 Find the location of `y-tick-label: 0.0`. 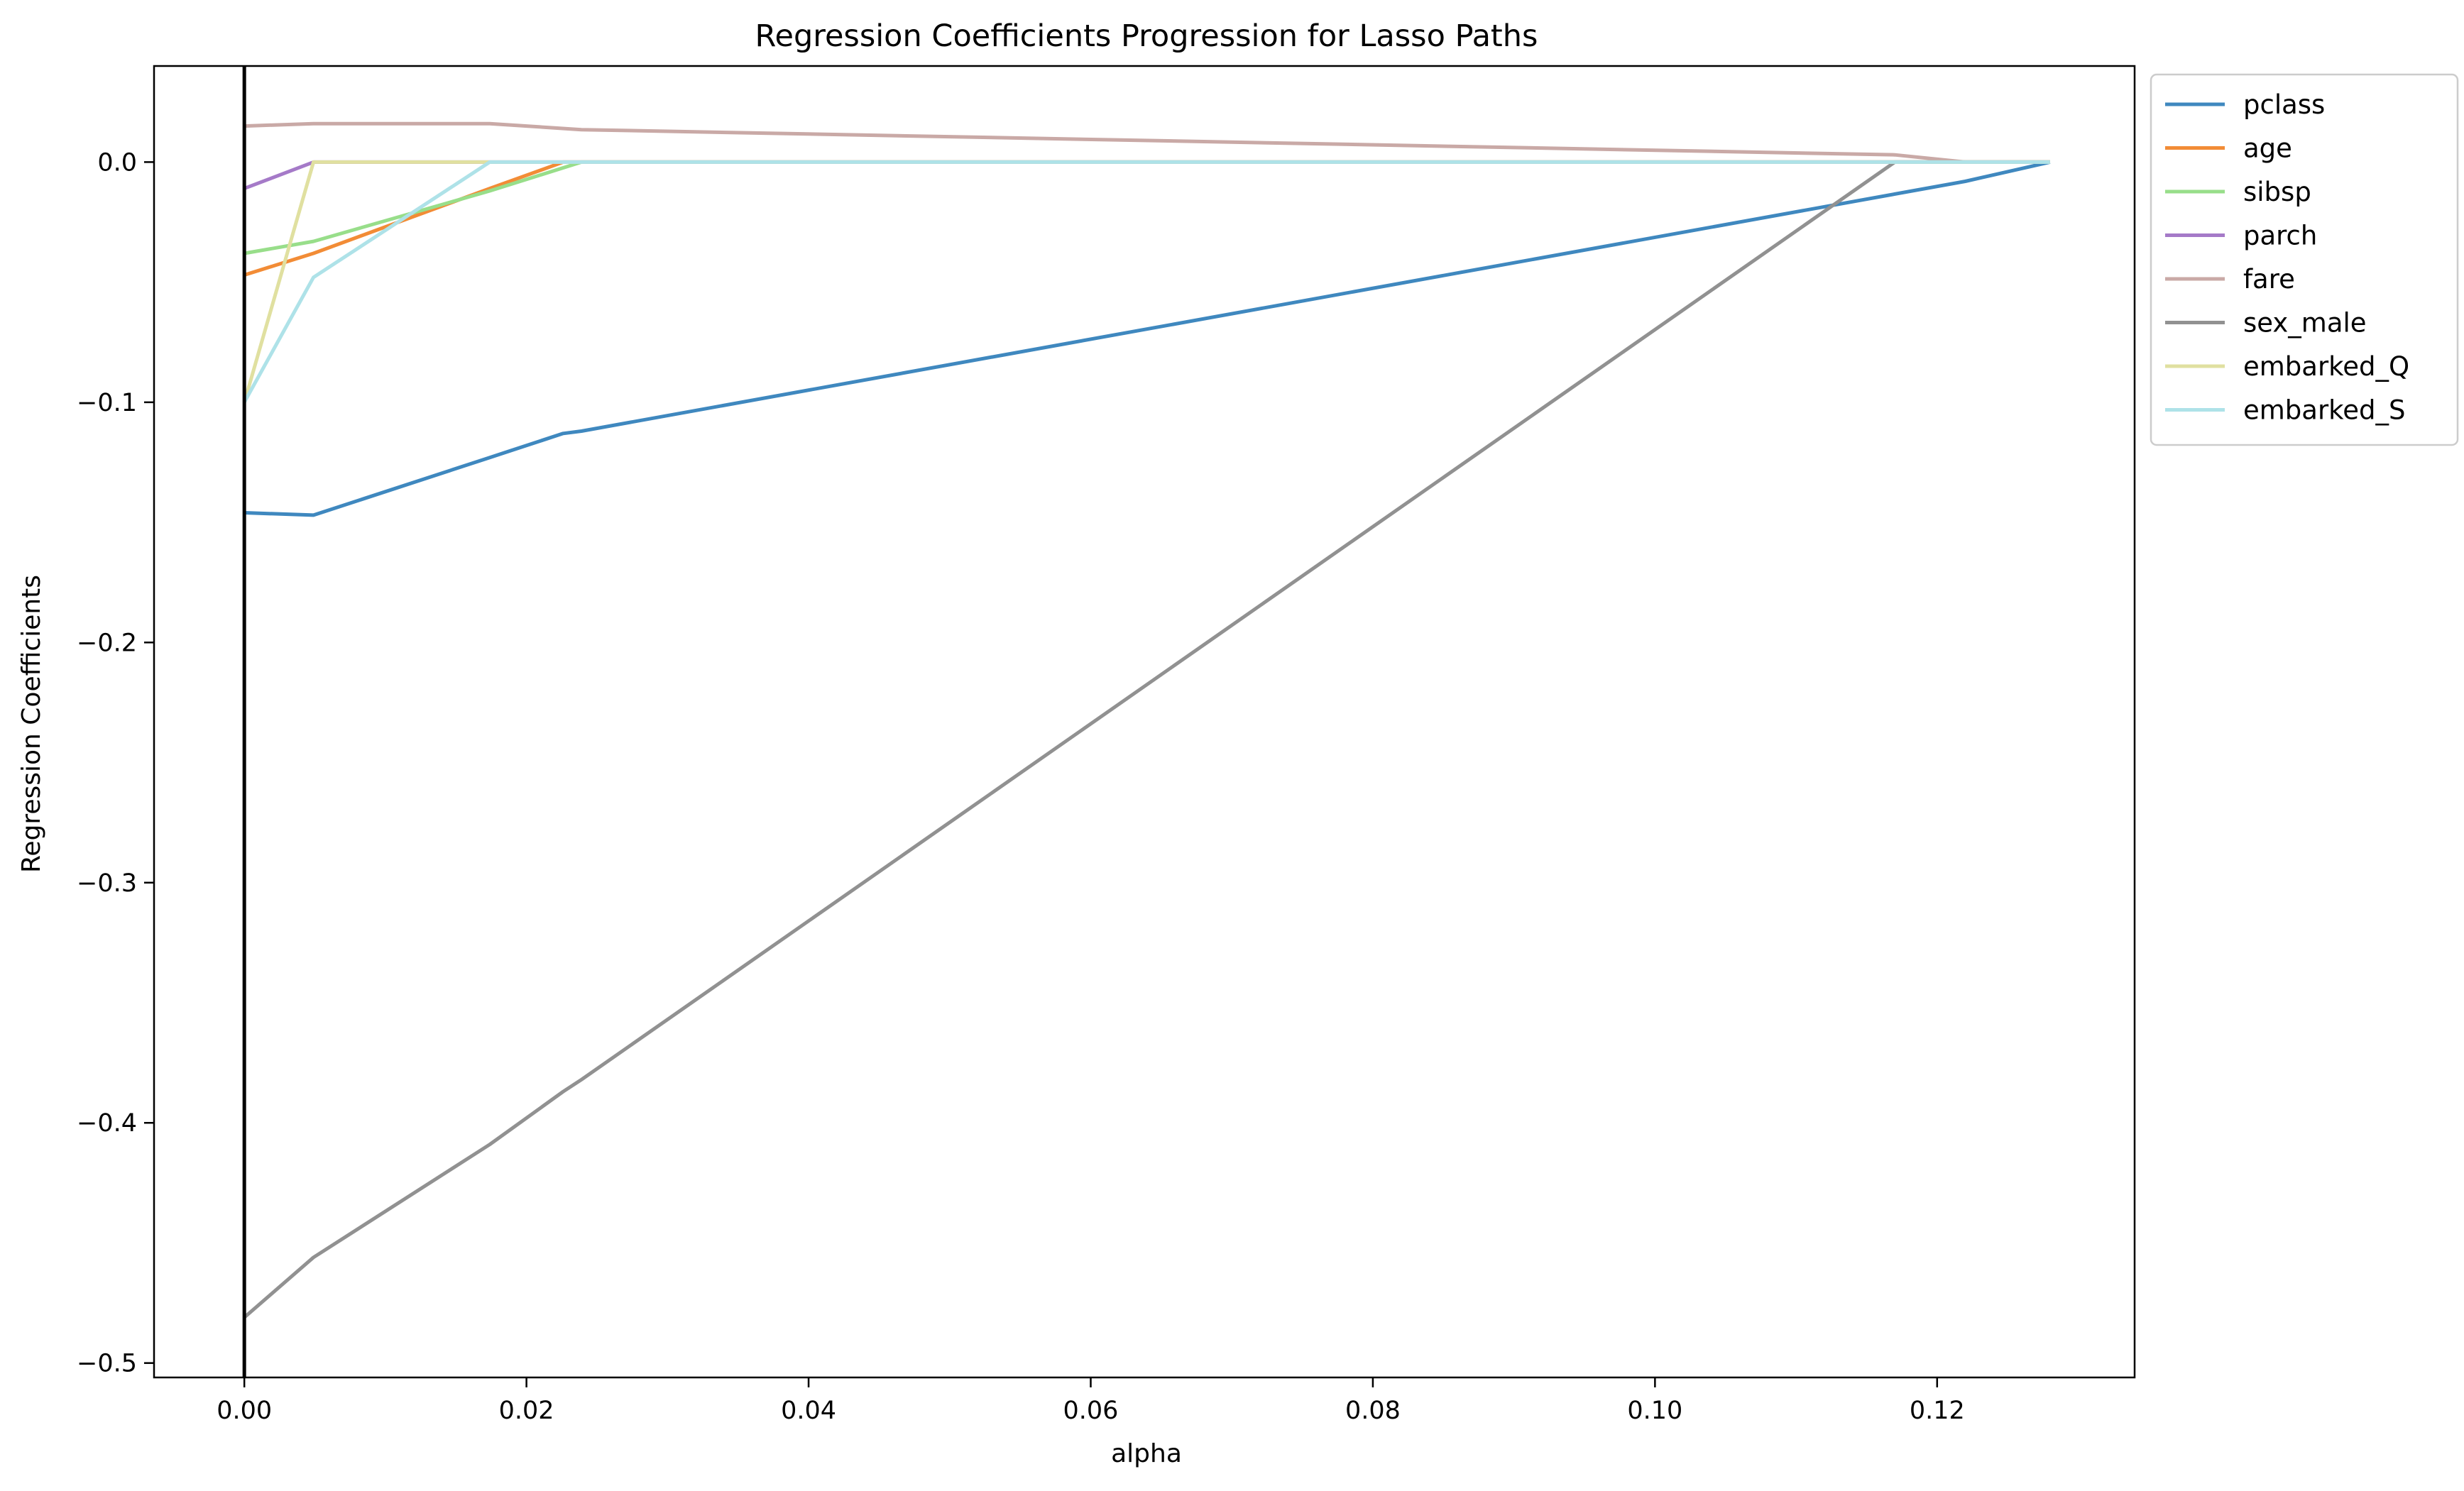

y-tick-label: 0.0 is located at coordinates (117, 162).